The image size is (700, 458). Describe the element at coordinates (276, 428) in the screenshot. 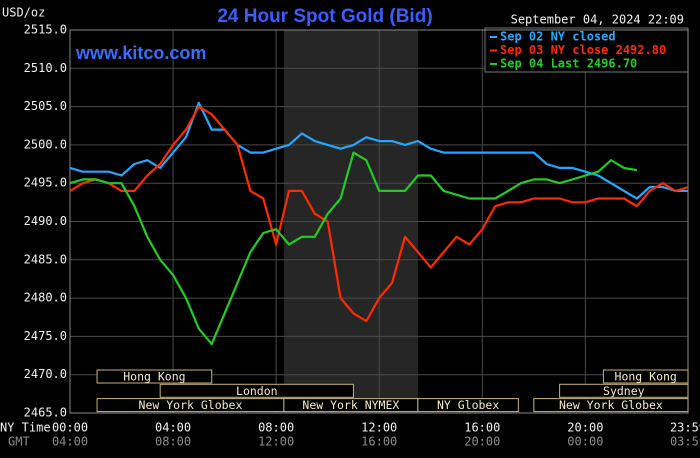

I see `x-tick-label: 08:00` at that location.